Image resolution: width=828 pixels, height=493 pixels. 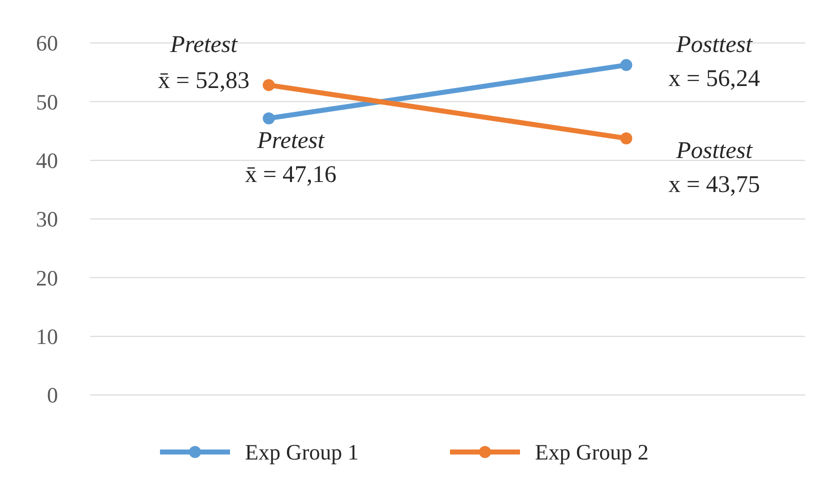 I want to click on y-tick-label: 40, so click(x=47, y=161).